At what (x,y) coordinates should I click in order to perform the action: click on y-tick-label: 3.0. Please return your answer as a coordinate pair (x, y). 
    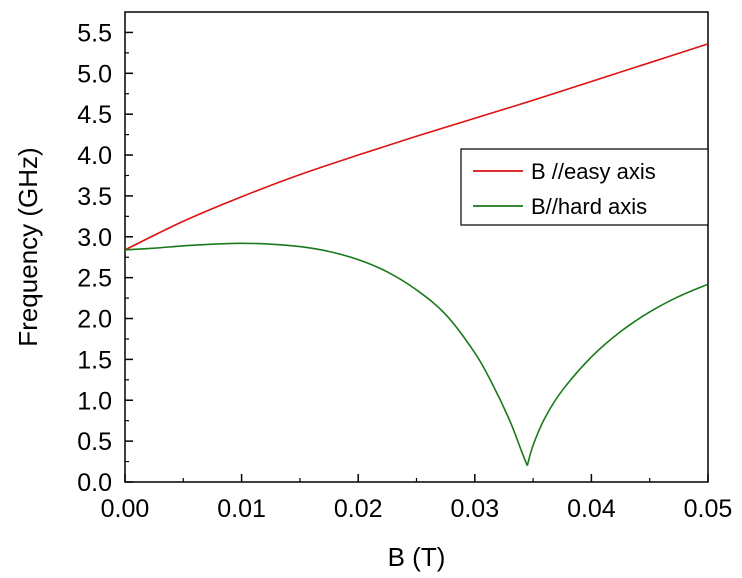
    Looking at the image, I should click on (94, 238).